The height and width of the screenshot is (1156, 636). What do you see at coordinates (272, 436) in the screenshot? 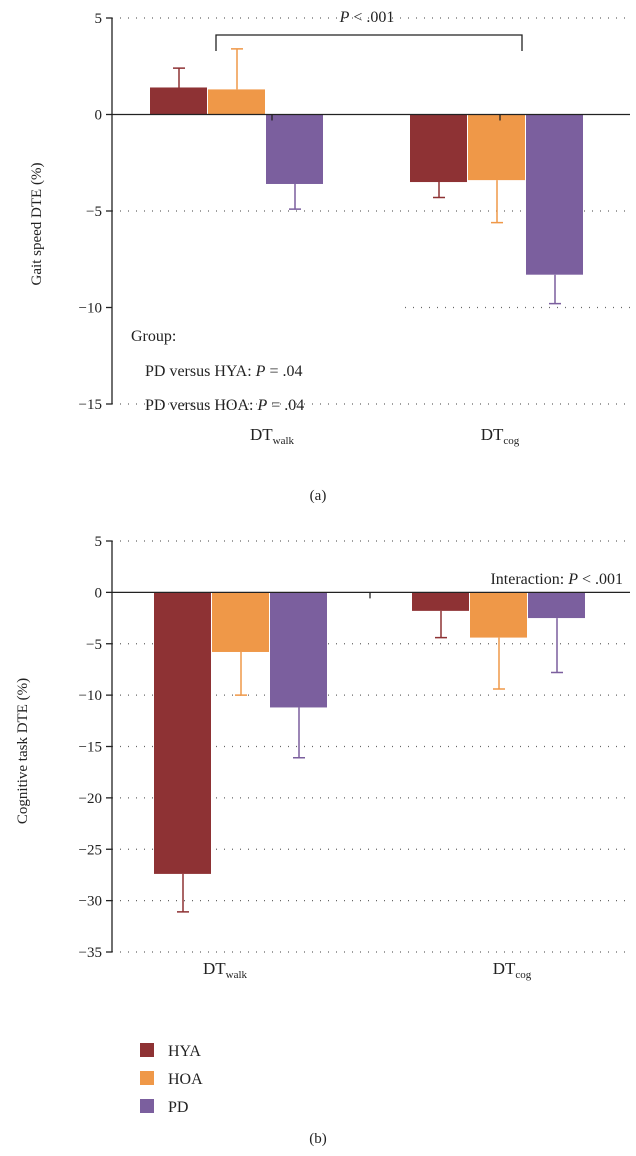
I see `panel-a-category-label-dtwalk: DTwalk` at bounding box center [272, 436].